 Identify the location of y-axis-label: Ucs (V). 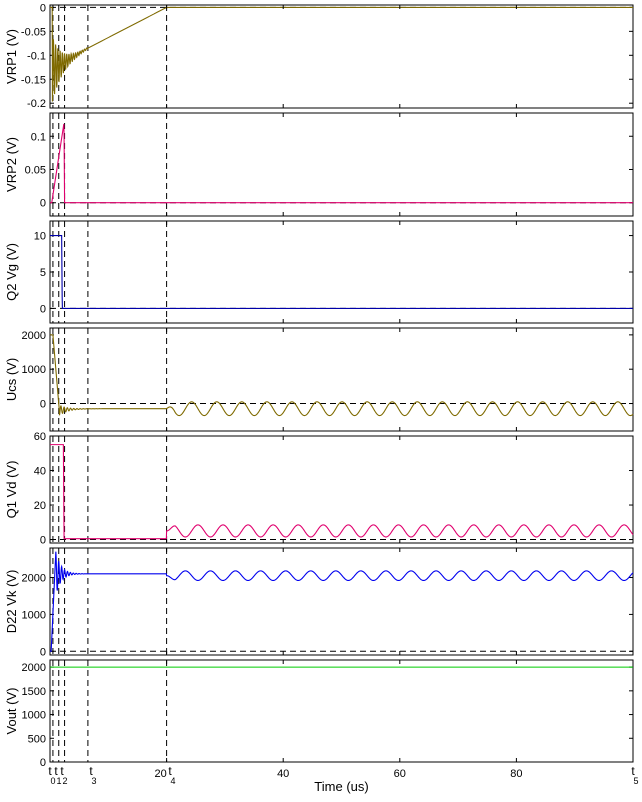
(11, 379).